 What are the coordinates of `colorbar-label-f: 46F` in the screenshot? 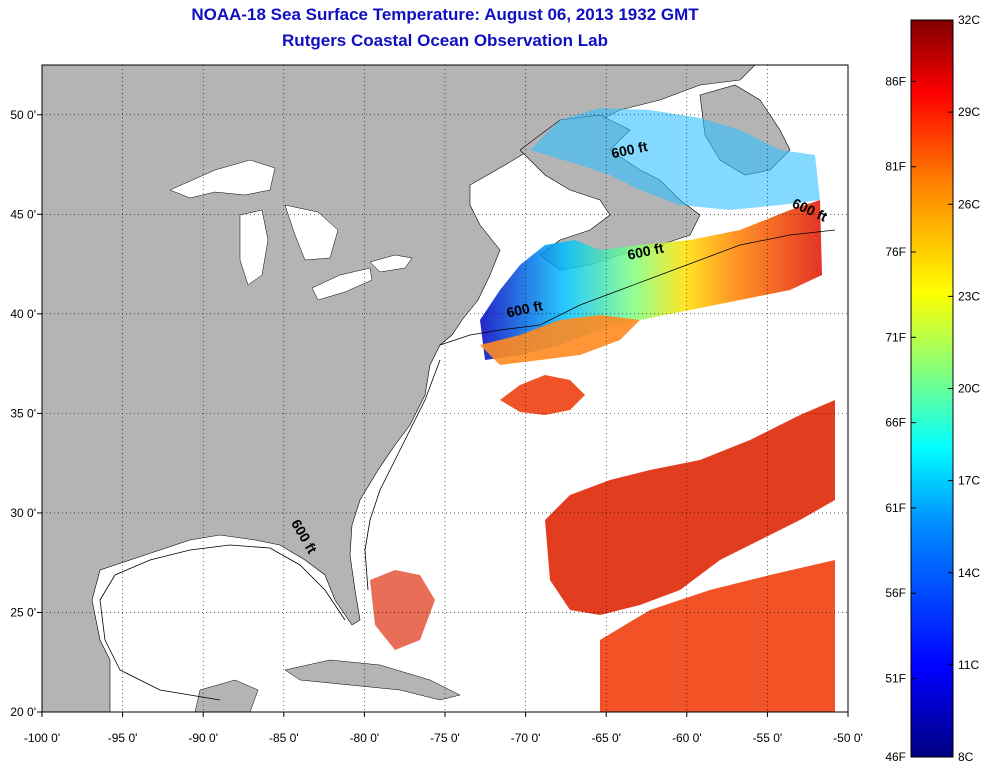 It's located at (895, 757).